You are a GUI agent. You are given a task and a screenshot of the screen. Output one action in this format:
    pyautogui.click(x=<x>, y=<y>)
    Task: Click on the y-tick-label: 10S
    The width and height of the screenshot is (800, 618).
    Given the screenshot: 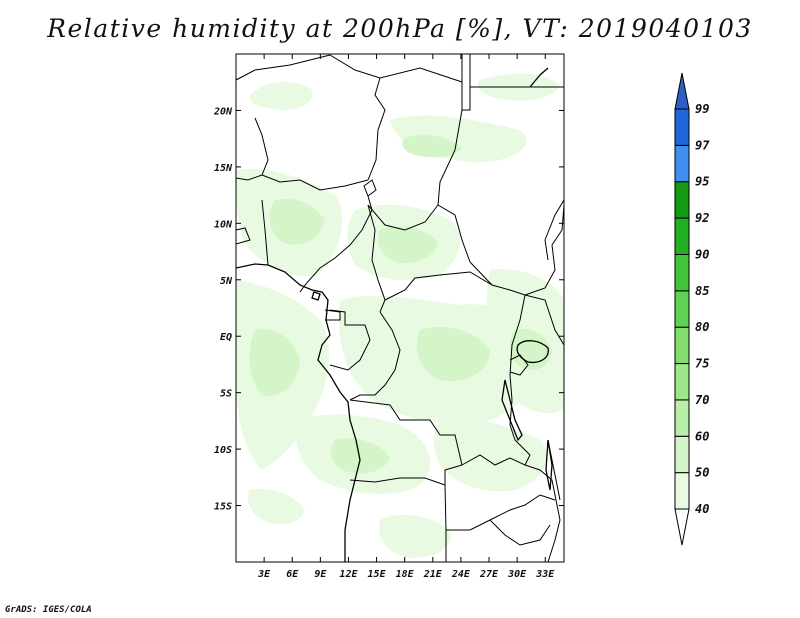 What is the action you would take?
    pyautogui.click(x=223, y=450)
    